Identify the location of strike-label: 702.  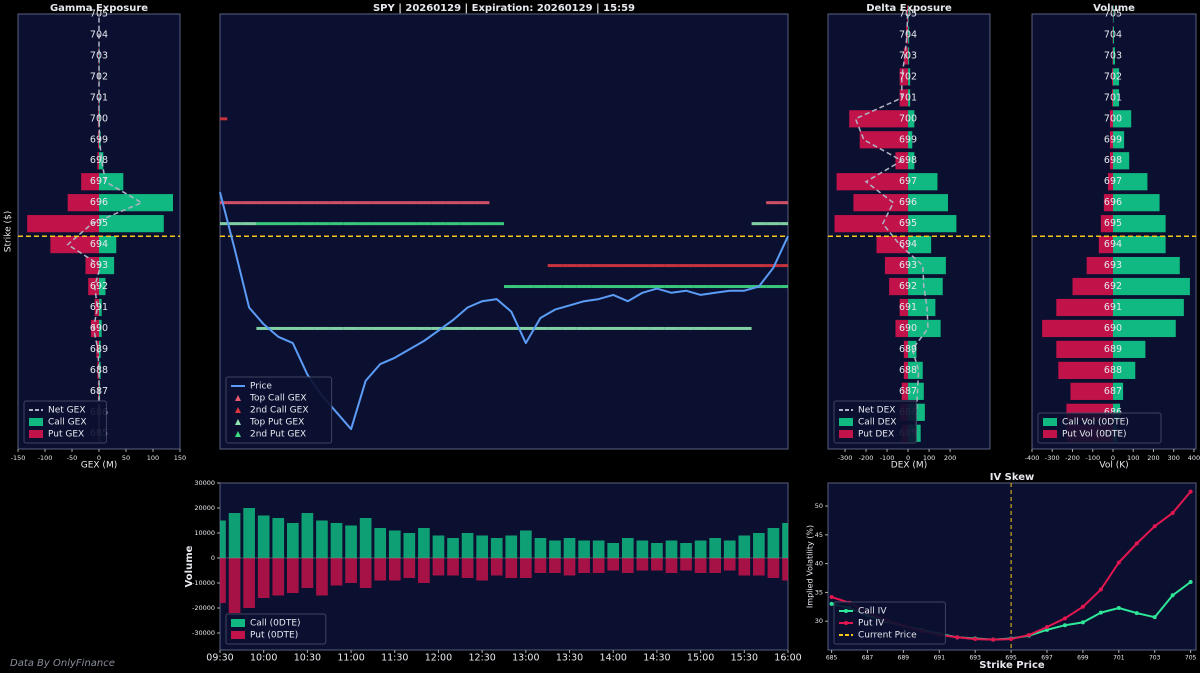
(908, 76).